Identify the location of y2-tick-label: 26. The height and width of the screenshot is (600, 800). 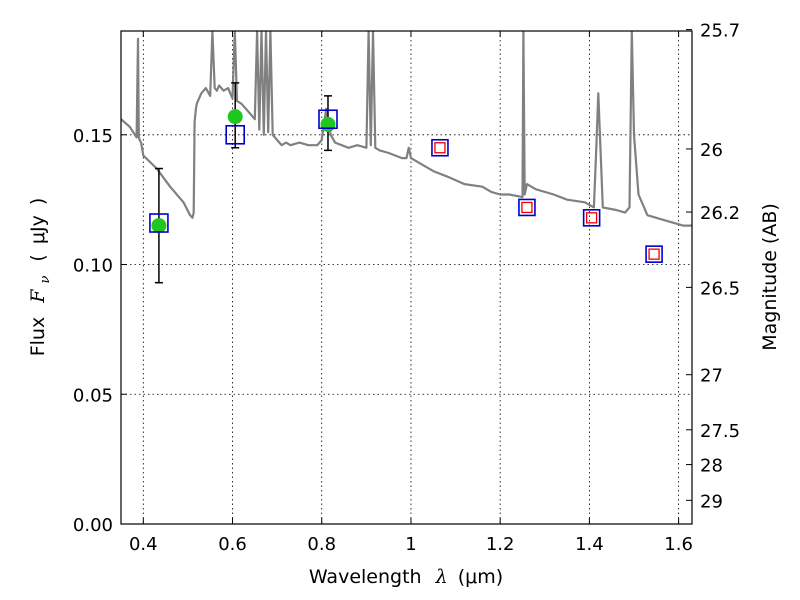
(711, 150).